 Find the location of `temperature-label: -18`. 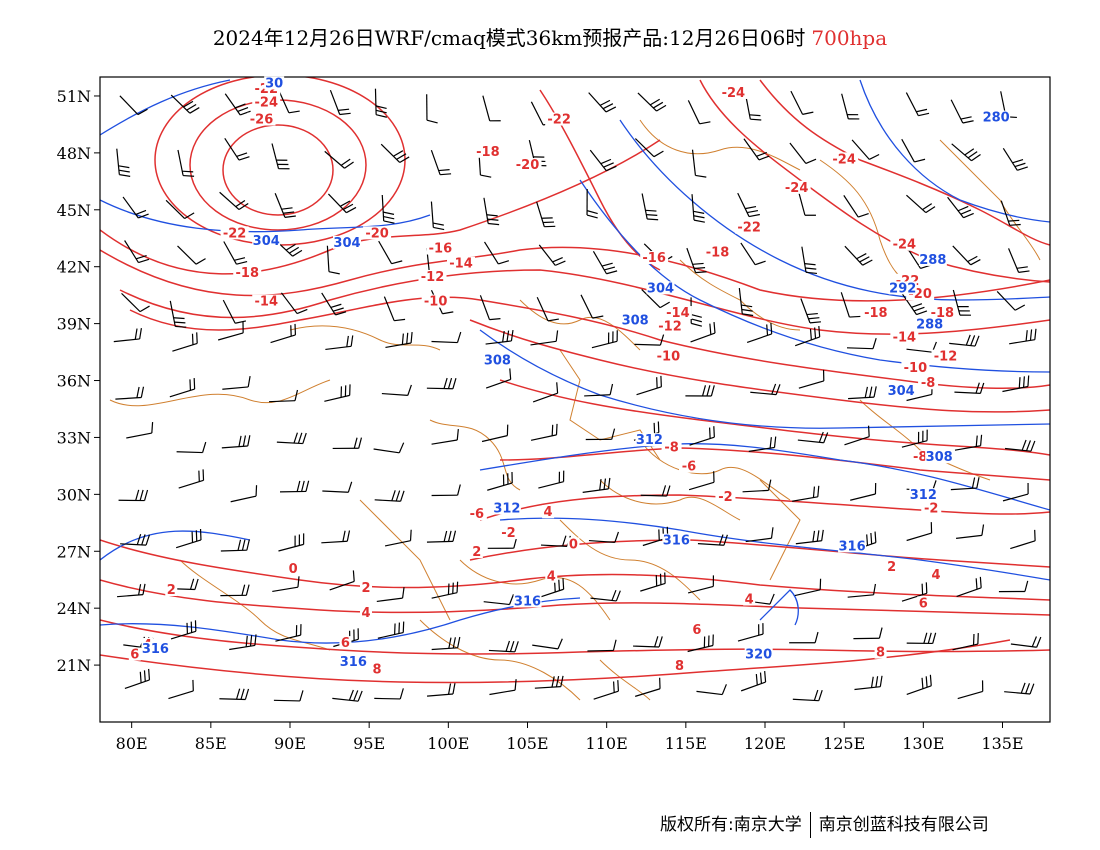

temperature-label: -18 is located at coordinates (876, 313).